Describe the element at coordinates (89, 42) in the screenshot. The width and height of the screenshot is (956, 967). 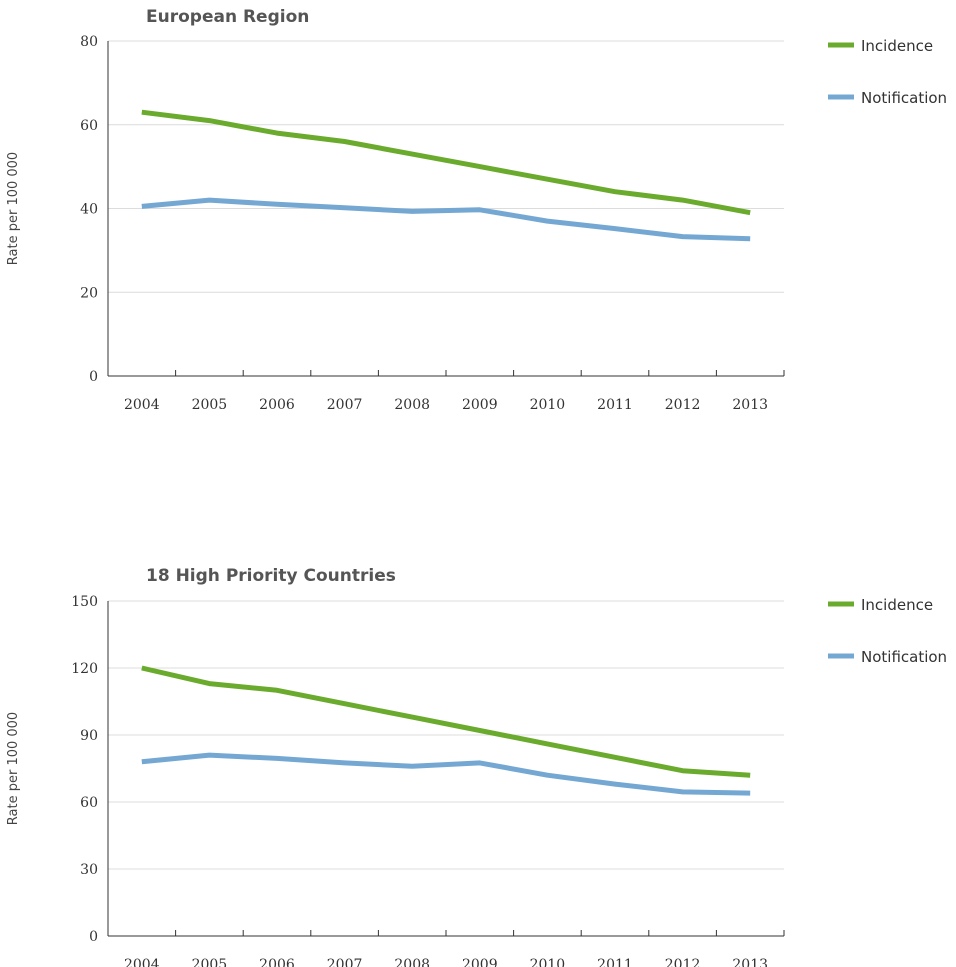
I see `y-tick-label: 80` at that location.